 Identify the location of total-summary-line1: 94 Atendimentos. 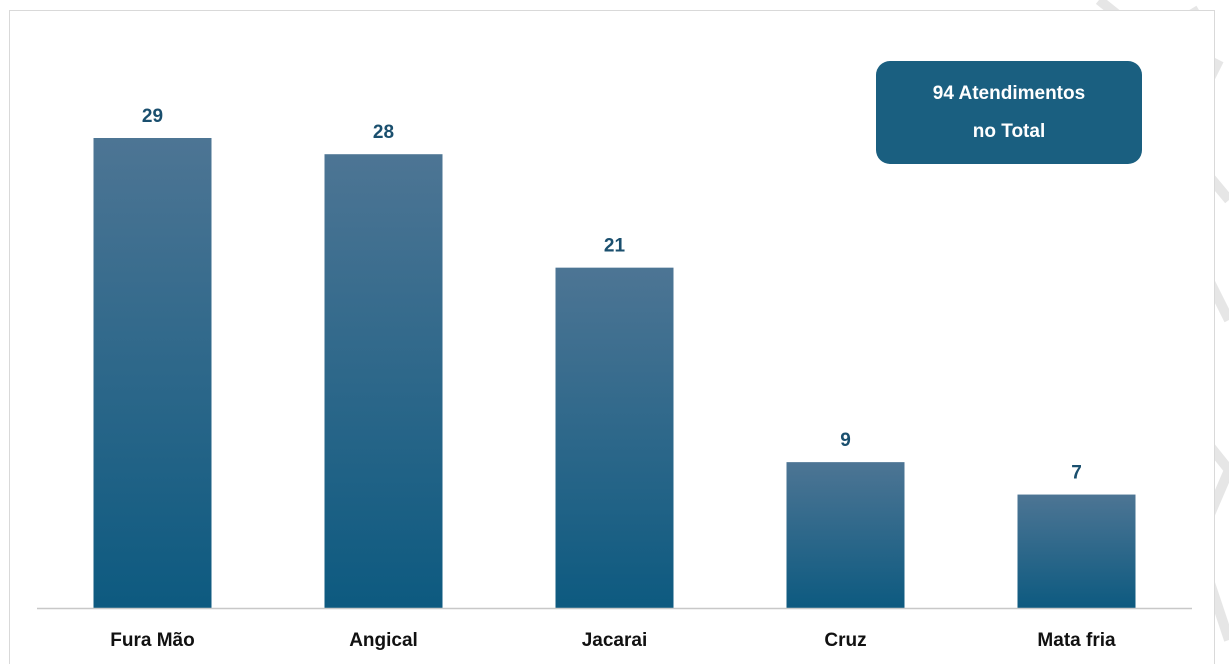
(1009, 93).